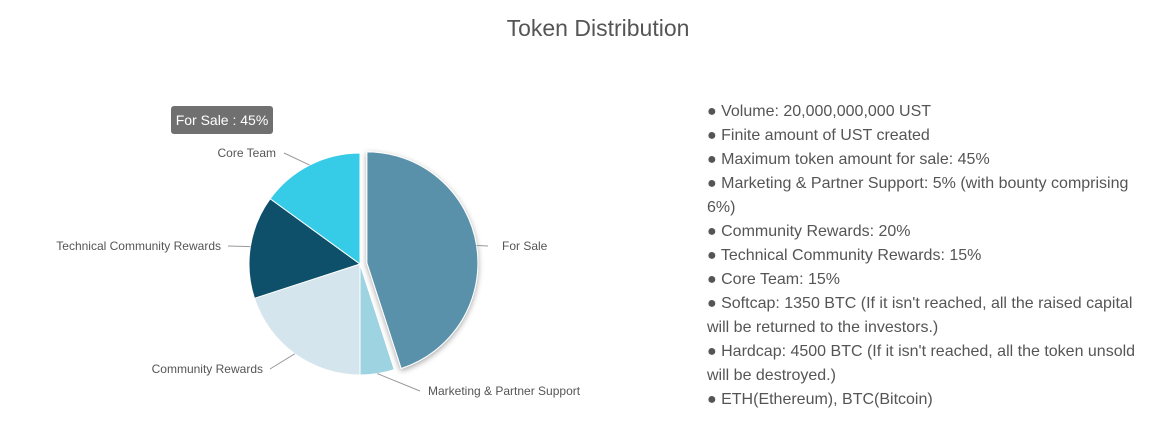 This screenshot has height=438, width=1176. Describe the element at coordinates (818, 135) in the screenshot. I see `note-finite-amount: ● Finite amount of UST created` at that location.